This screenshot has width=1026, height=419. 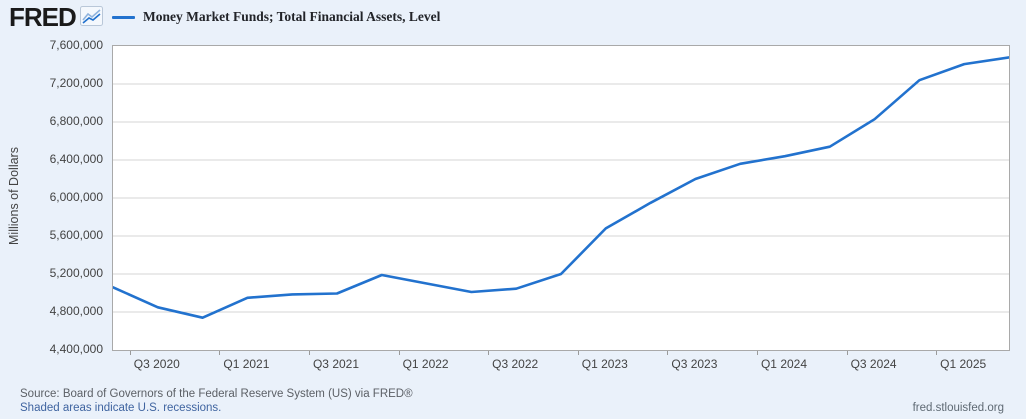 What do you see at coordinates (156, 364) in the screenshot?
I see `x-tick-label: Q3 2020` at bounding box center [156, 364].